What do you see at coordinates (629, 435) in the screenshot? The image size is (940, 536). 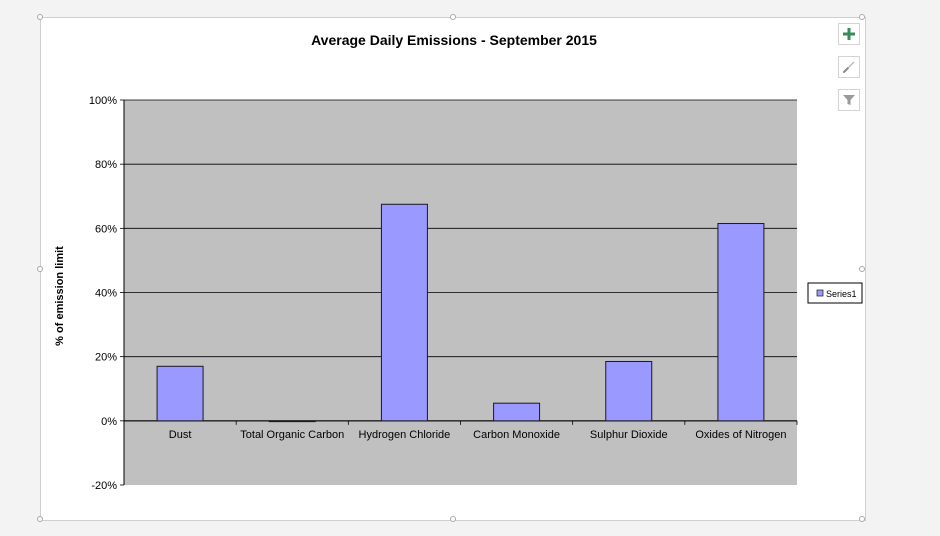 I see `x-tick-label: Sulphur Dioxide` at bounding box center [629, 435].